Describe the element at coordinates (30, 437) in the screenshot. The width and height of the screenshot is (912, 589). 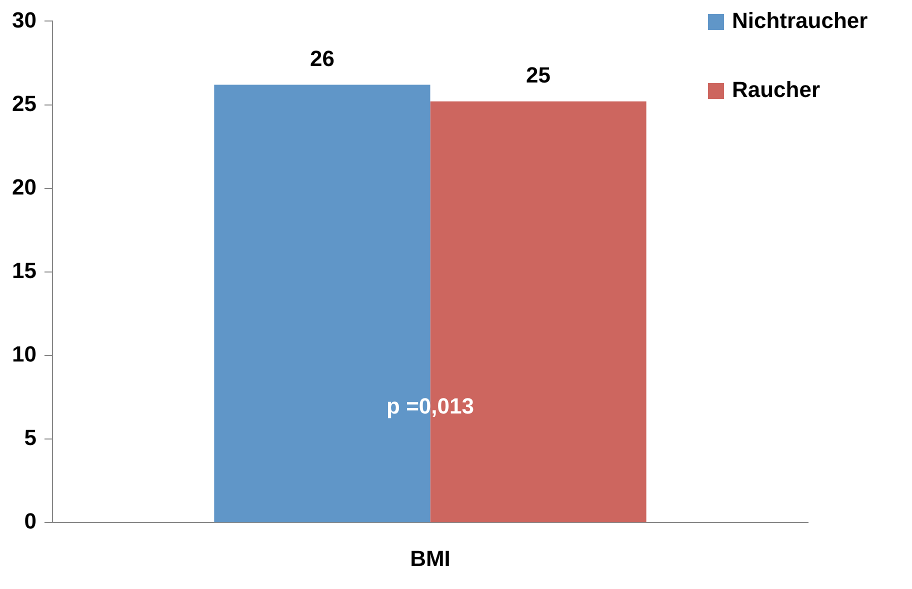
I see `y-tick-label: 5` at that location.